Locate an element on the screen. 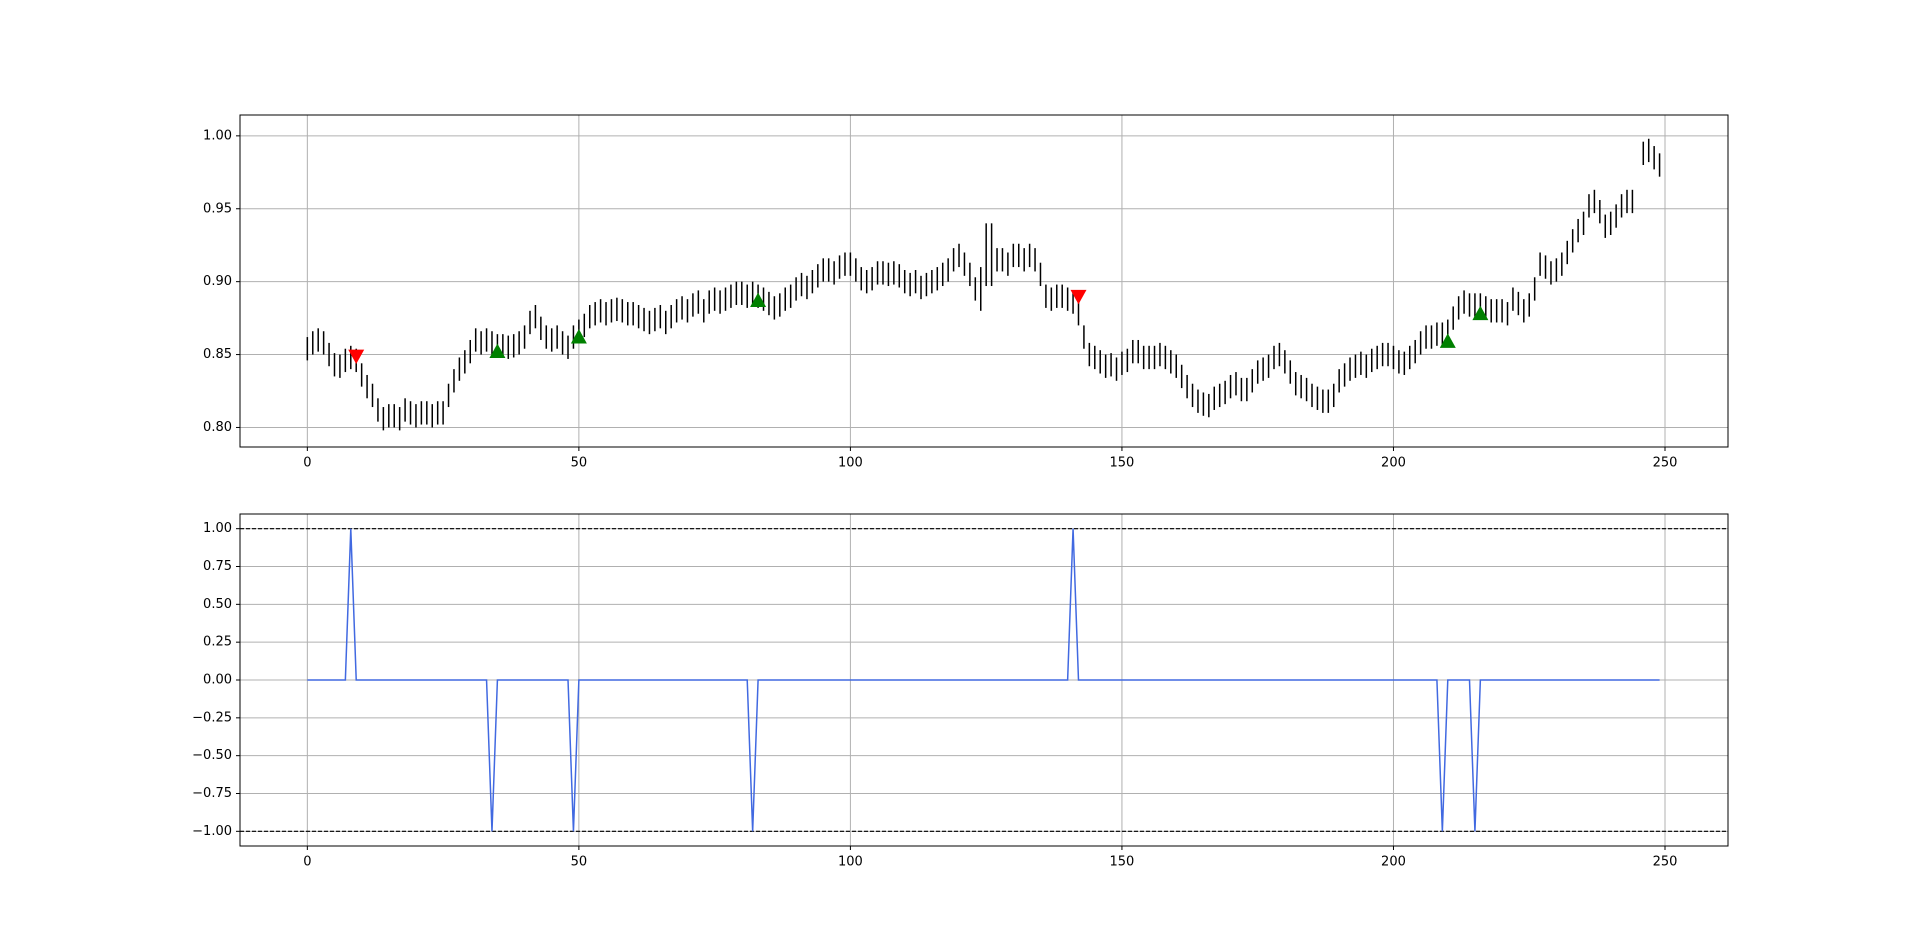 This screenshot has width=1920, height=951. y-tick-label: 0.25 is located at coordinates (217, 642).